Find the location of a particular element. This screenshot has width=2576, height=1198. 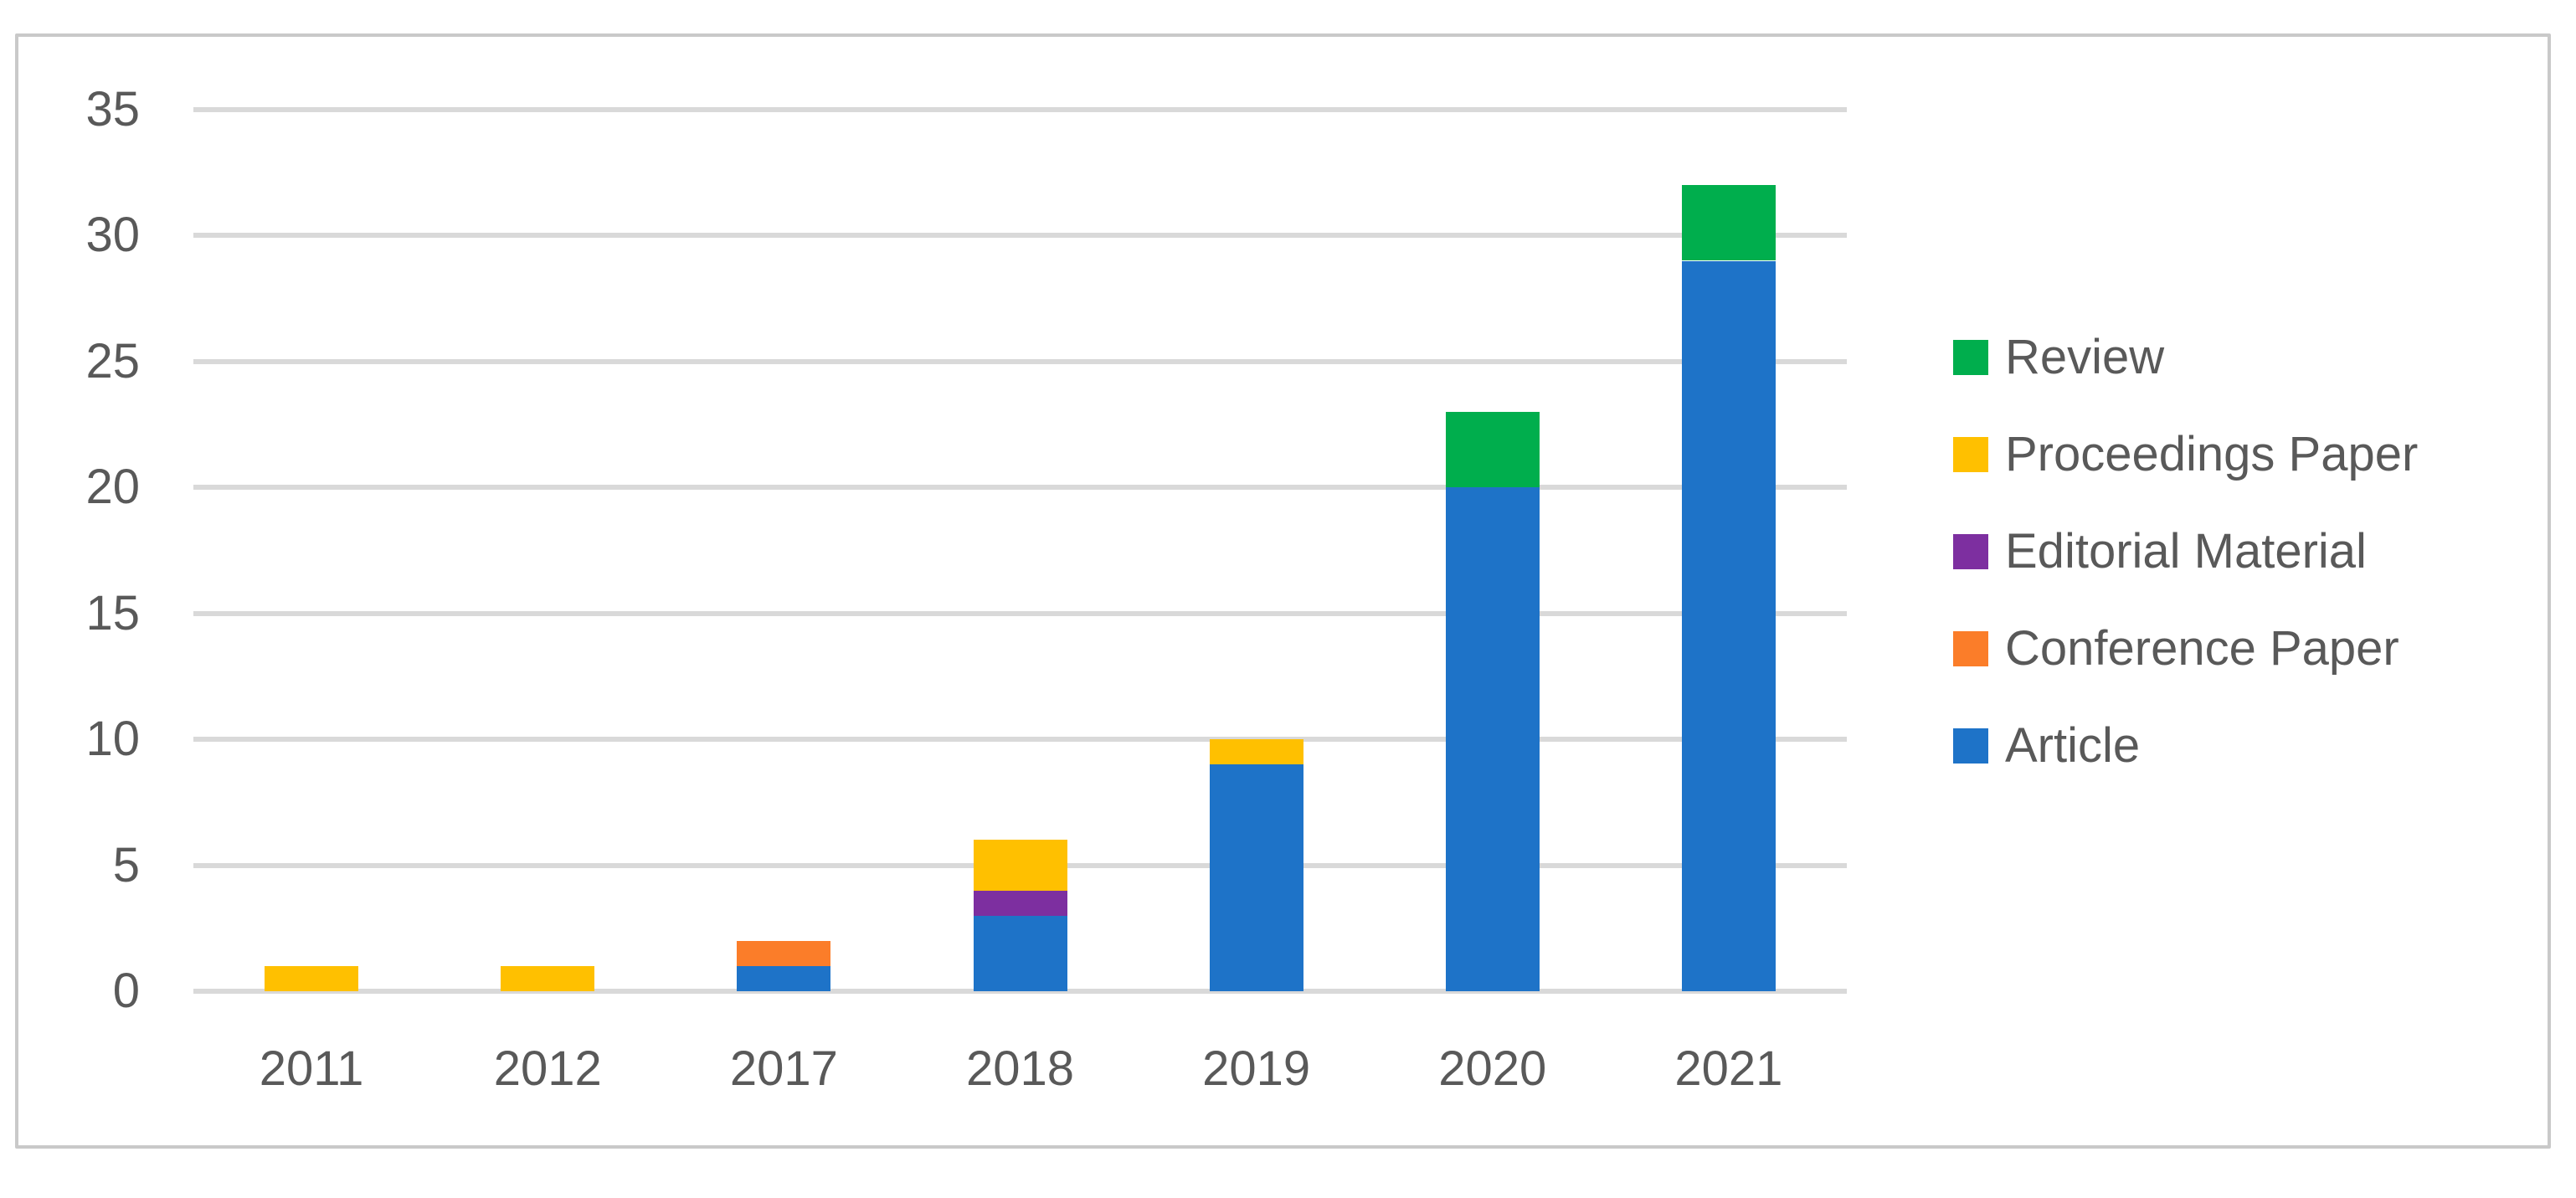

bar-segment-proceedings-paper-2012 is located at coordinates (548, 978).